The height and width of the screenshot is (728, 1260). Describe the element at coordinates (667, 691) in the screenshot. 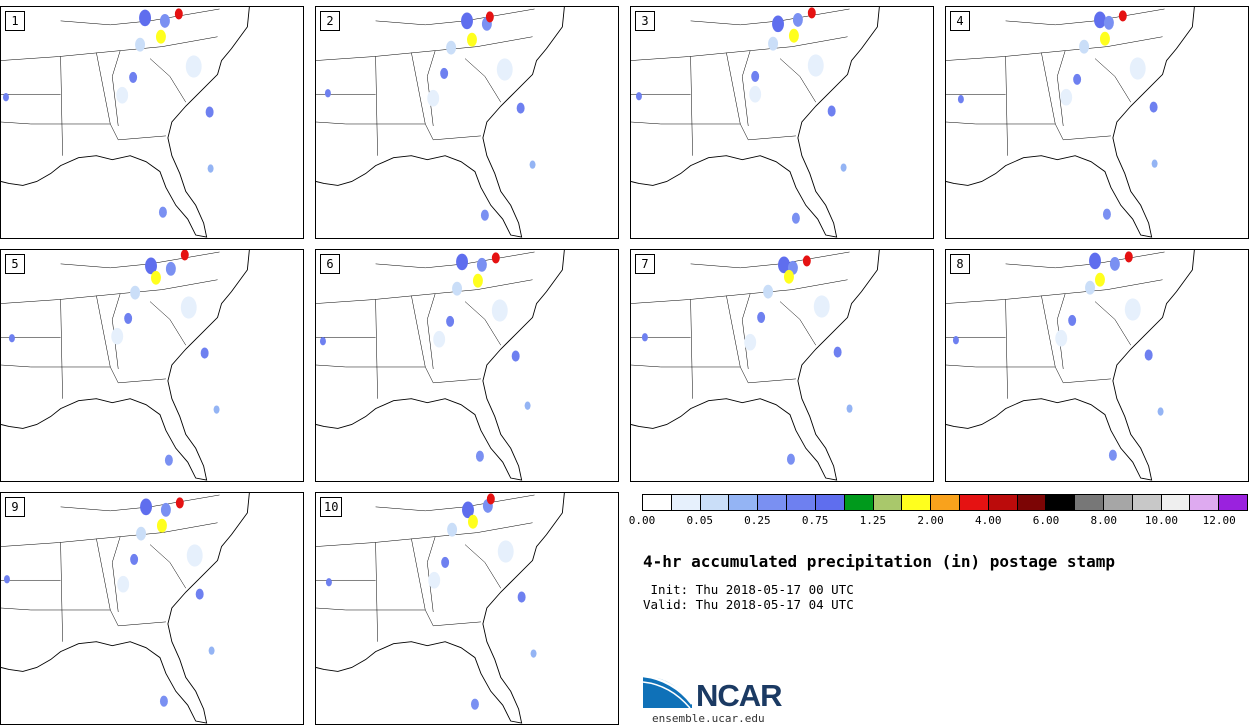

I see `ncar-swoosh-icon` at that location.